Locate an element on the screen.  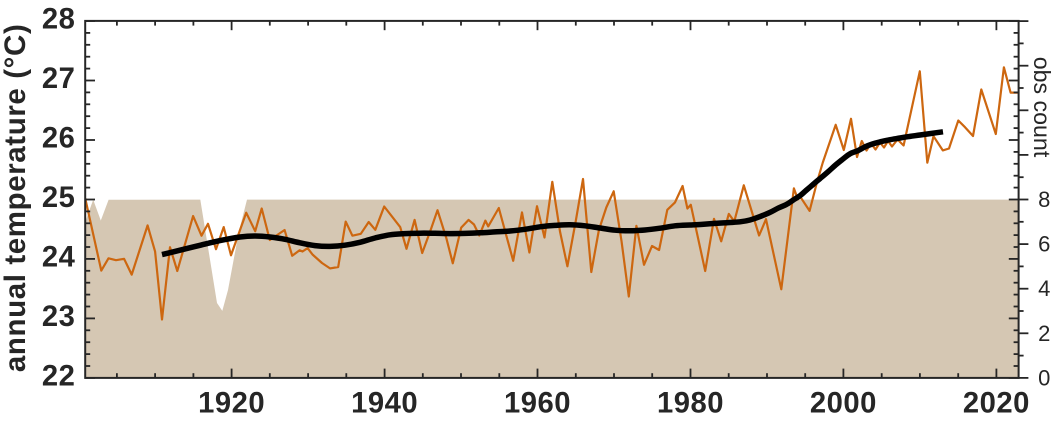
svg-text: 24 is located at coordinates (59, 257).